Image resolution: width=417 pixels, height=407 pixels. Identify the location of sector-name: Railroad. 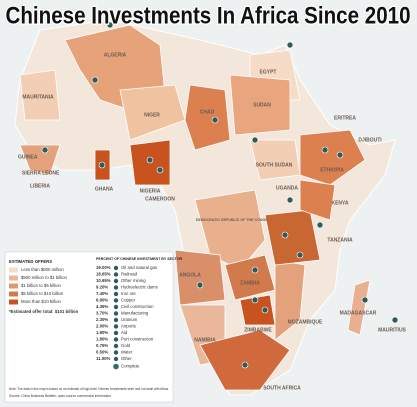
(129, 274).